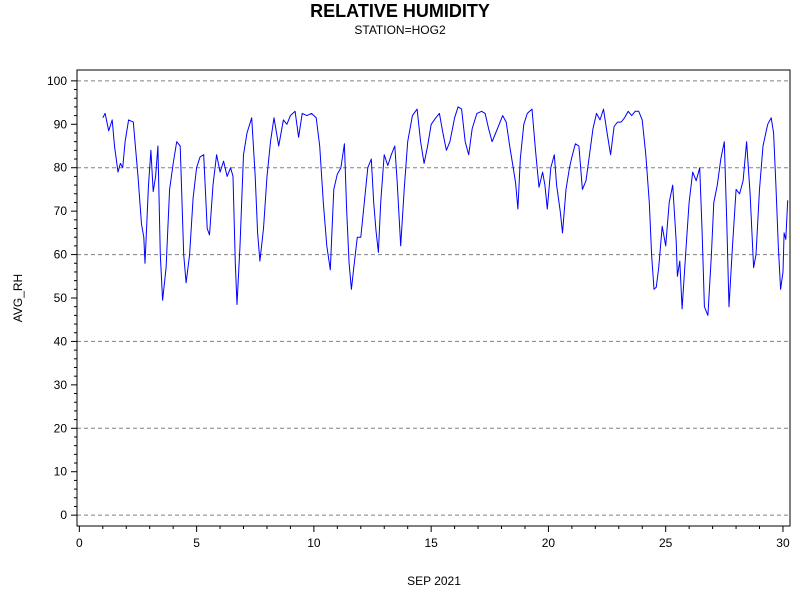  What do you see at coordinates (314, 543) in the screenshot?
I see `x-tick-label-10: 10` at bounding box center [314, 543].